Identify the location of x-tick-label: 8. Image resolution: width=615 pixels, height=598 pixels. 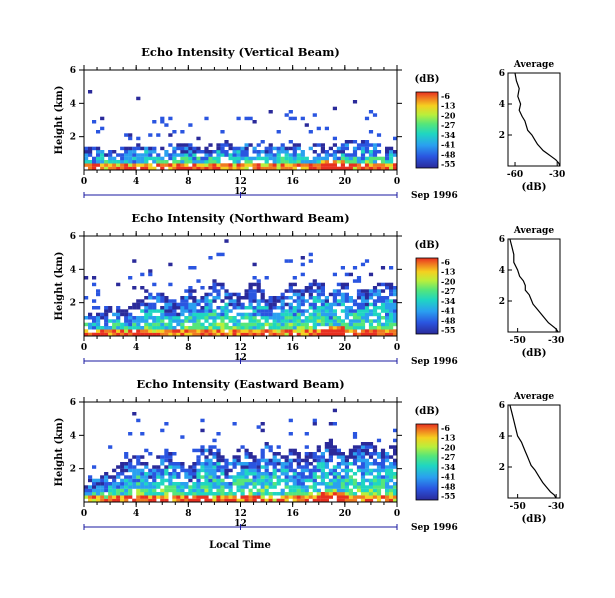
(188, 514).